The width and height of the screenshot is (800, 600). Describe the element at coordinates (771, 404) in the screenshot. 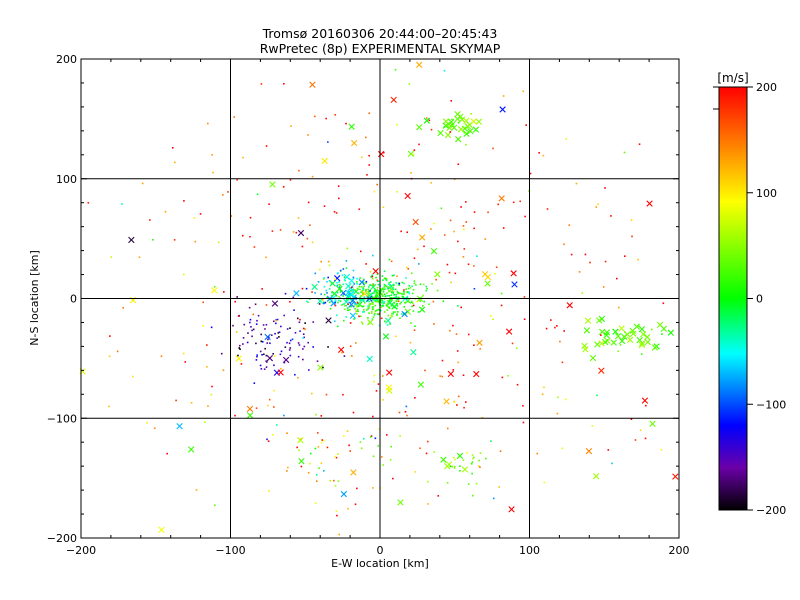

I see `colorbar-tick-label: −100` at that location.